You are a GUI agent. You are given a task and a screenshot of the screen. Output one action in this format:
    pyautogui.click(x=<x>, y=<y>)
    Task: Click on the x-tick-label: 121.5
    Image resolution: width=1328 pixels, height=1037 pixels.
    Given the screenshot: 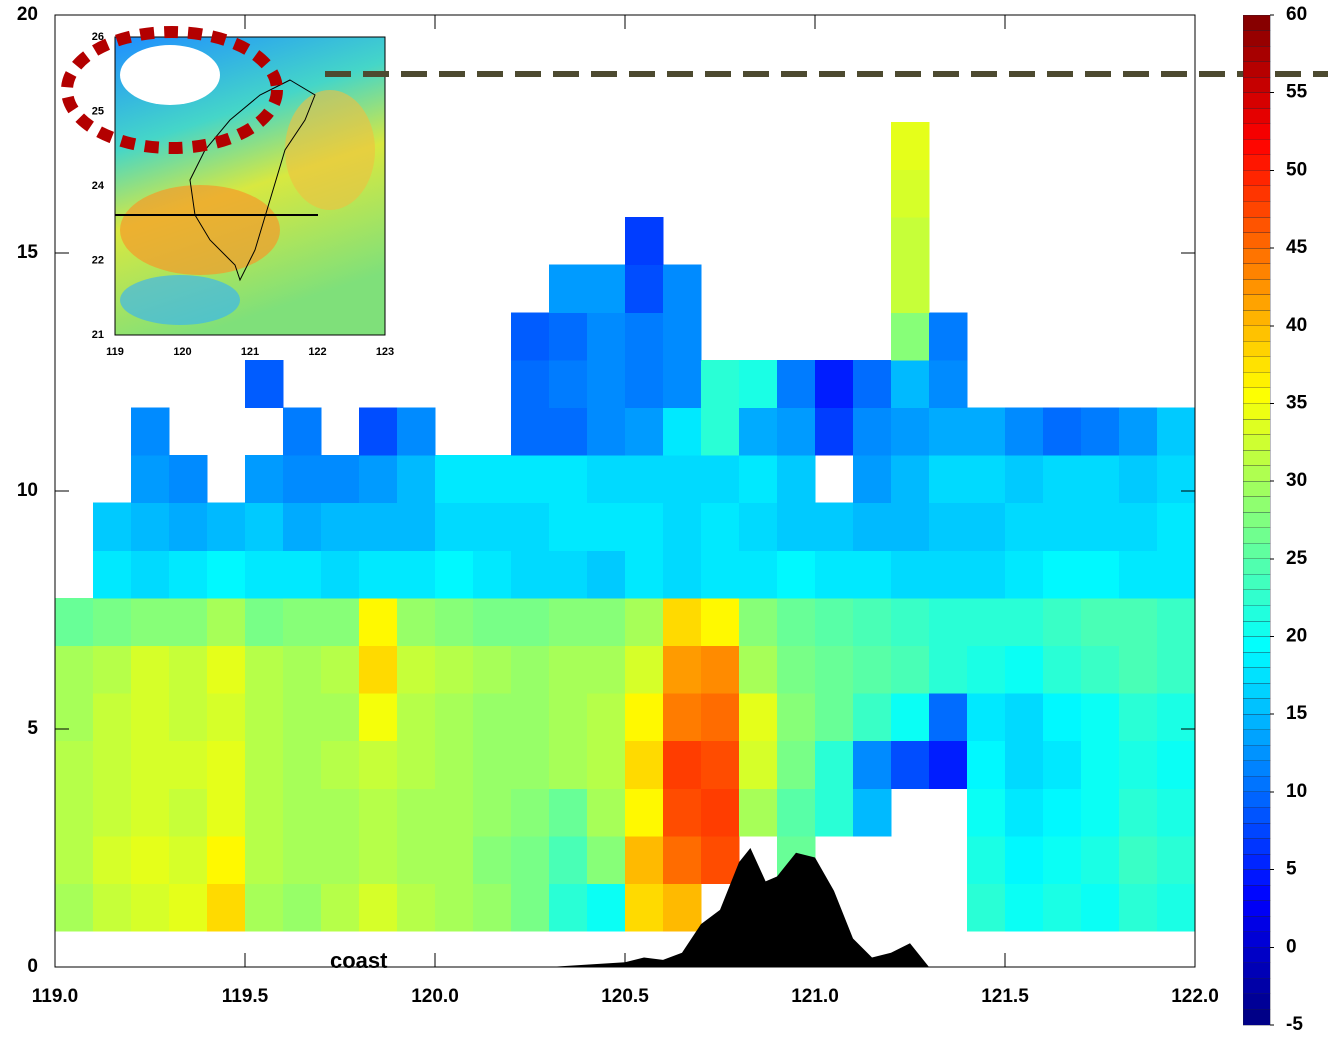 What is the action you would take?
    pyautogui.click(x=1005, y=996)
    